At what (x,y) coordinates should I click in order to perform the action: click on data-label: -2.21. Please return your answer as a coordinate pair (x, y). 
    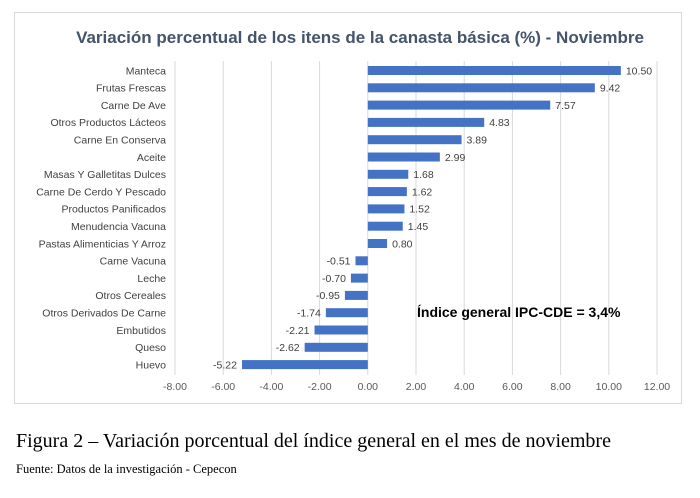
    Looking at the image, I should click on (298, 331).